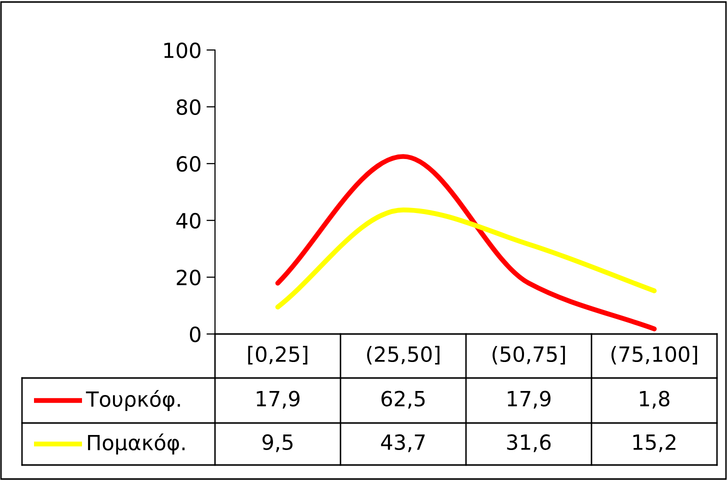 Image resolution: width=728 pixels, height=480 pixels. What do you see at coordinates (654, 443) in the screenshot?
I see `data-label: 15,2` at bounding box center [654, 443].